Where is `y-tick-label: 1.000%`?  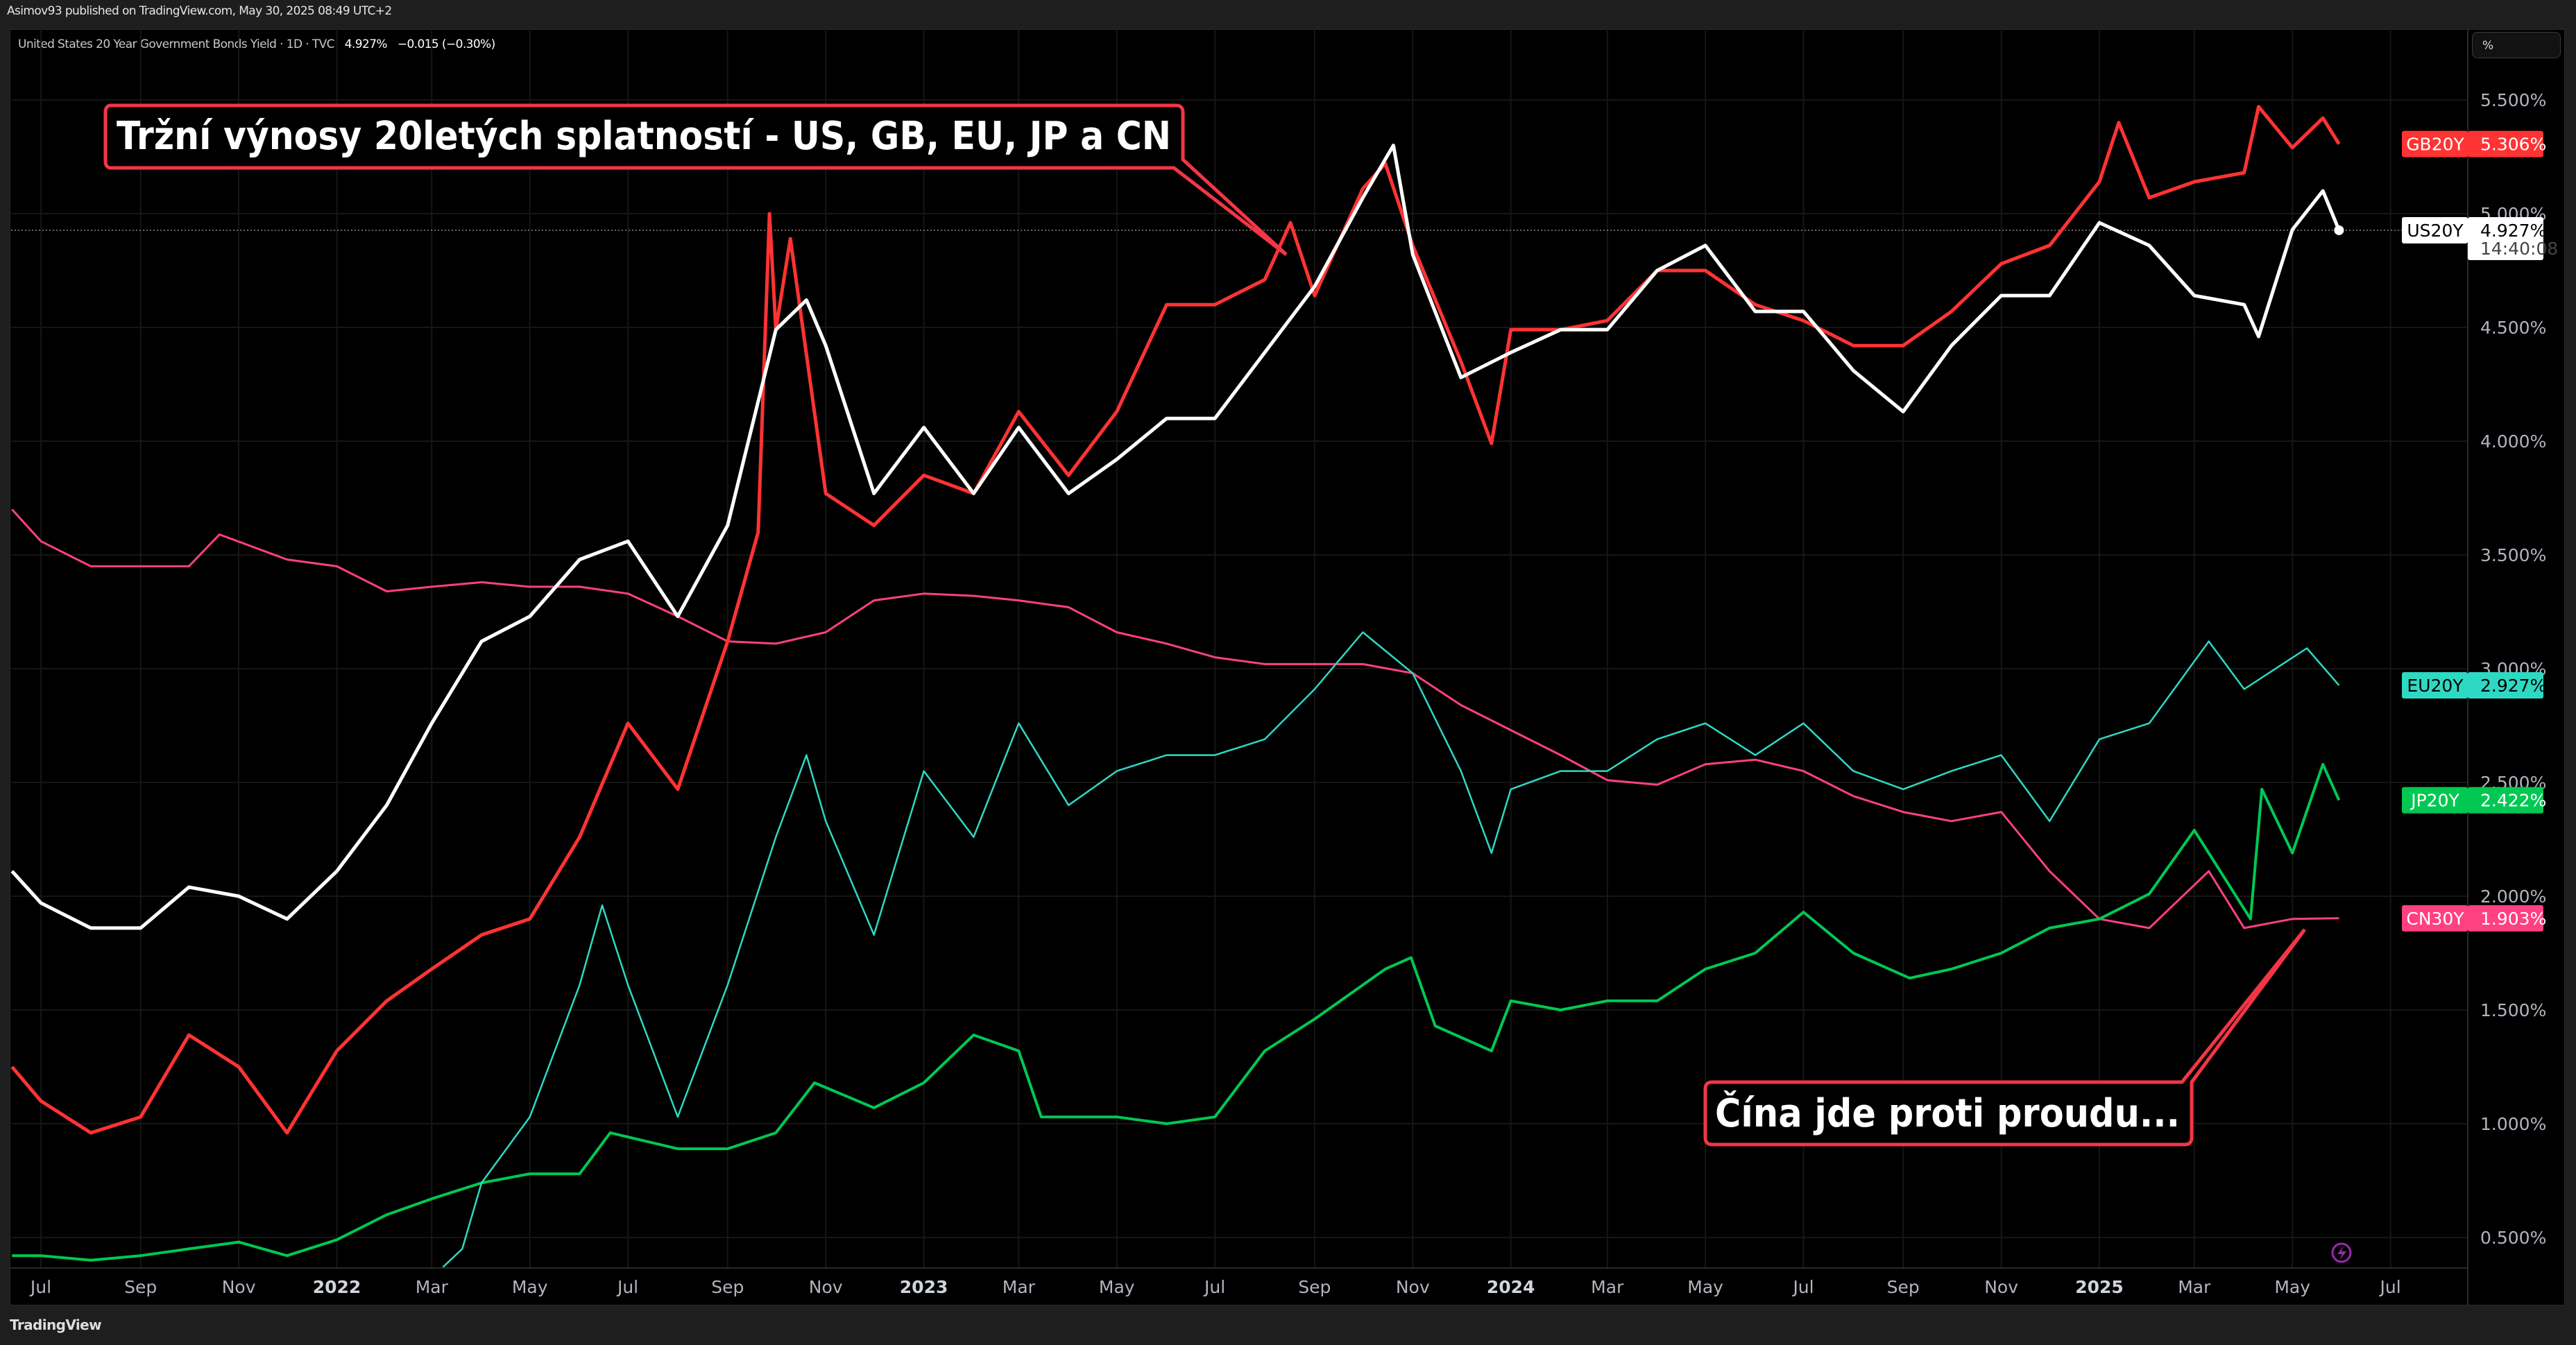
y-tick-label: 1.000% is located at coordinates (2513, 1124).